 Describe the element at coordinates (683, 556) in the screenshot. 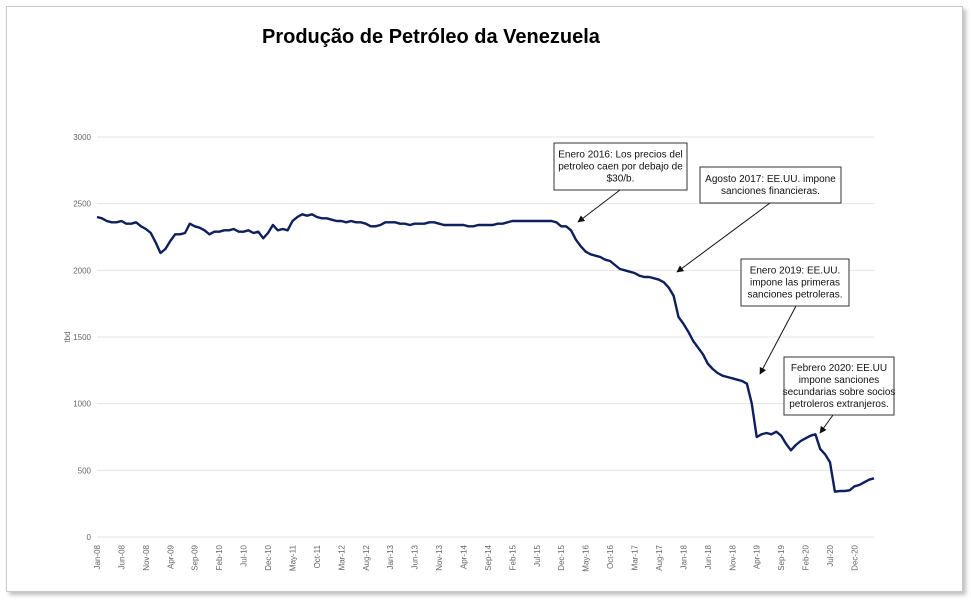

I see `x-tick-label: Jan-18` at that location.